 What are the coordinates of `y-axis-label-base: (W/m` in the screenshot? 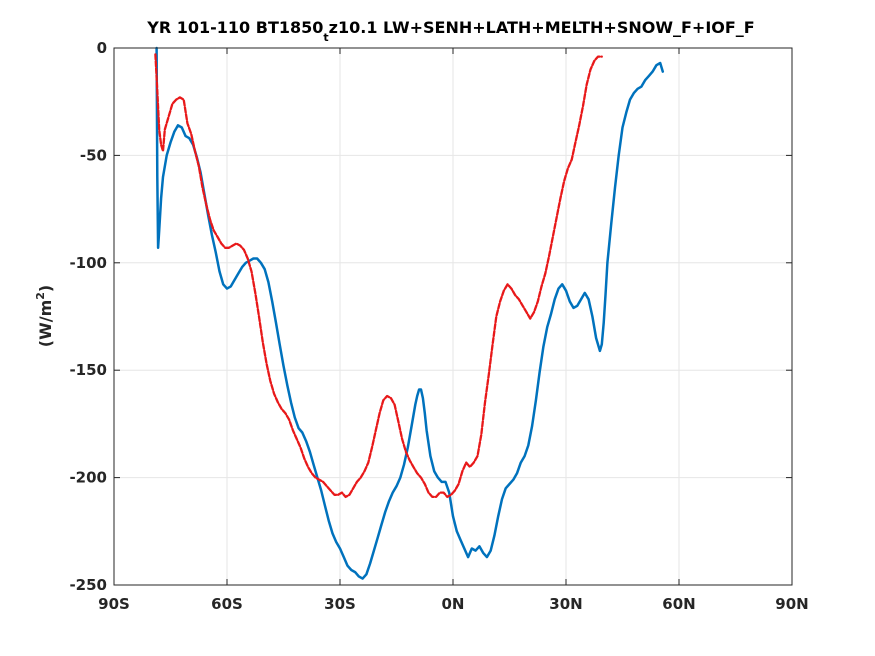 It's located at (45, 323).